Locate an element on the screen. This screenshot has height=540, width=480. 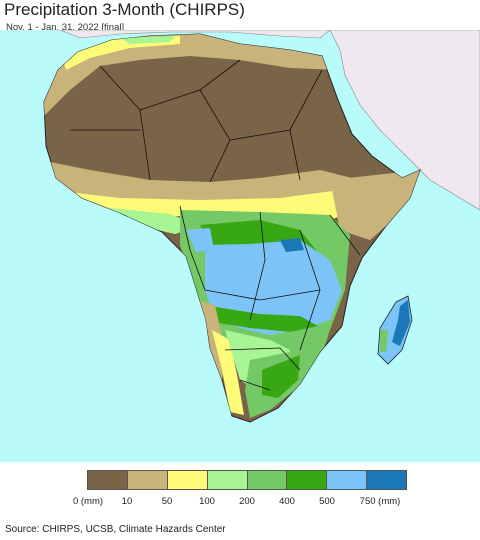
zone-north-coast is located at coordinates (192, 77).